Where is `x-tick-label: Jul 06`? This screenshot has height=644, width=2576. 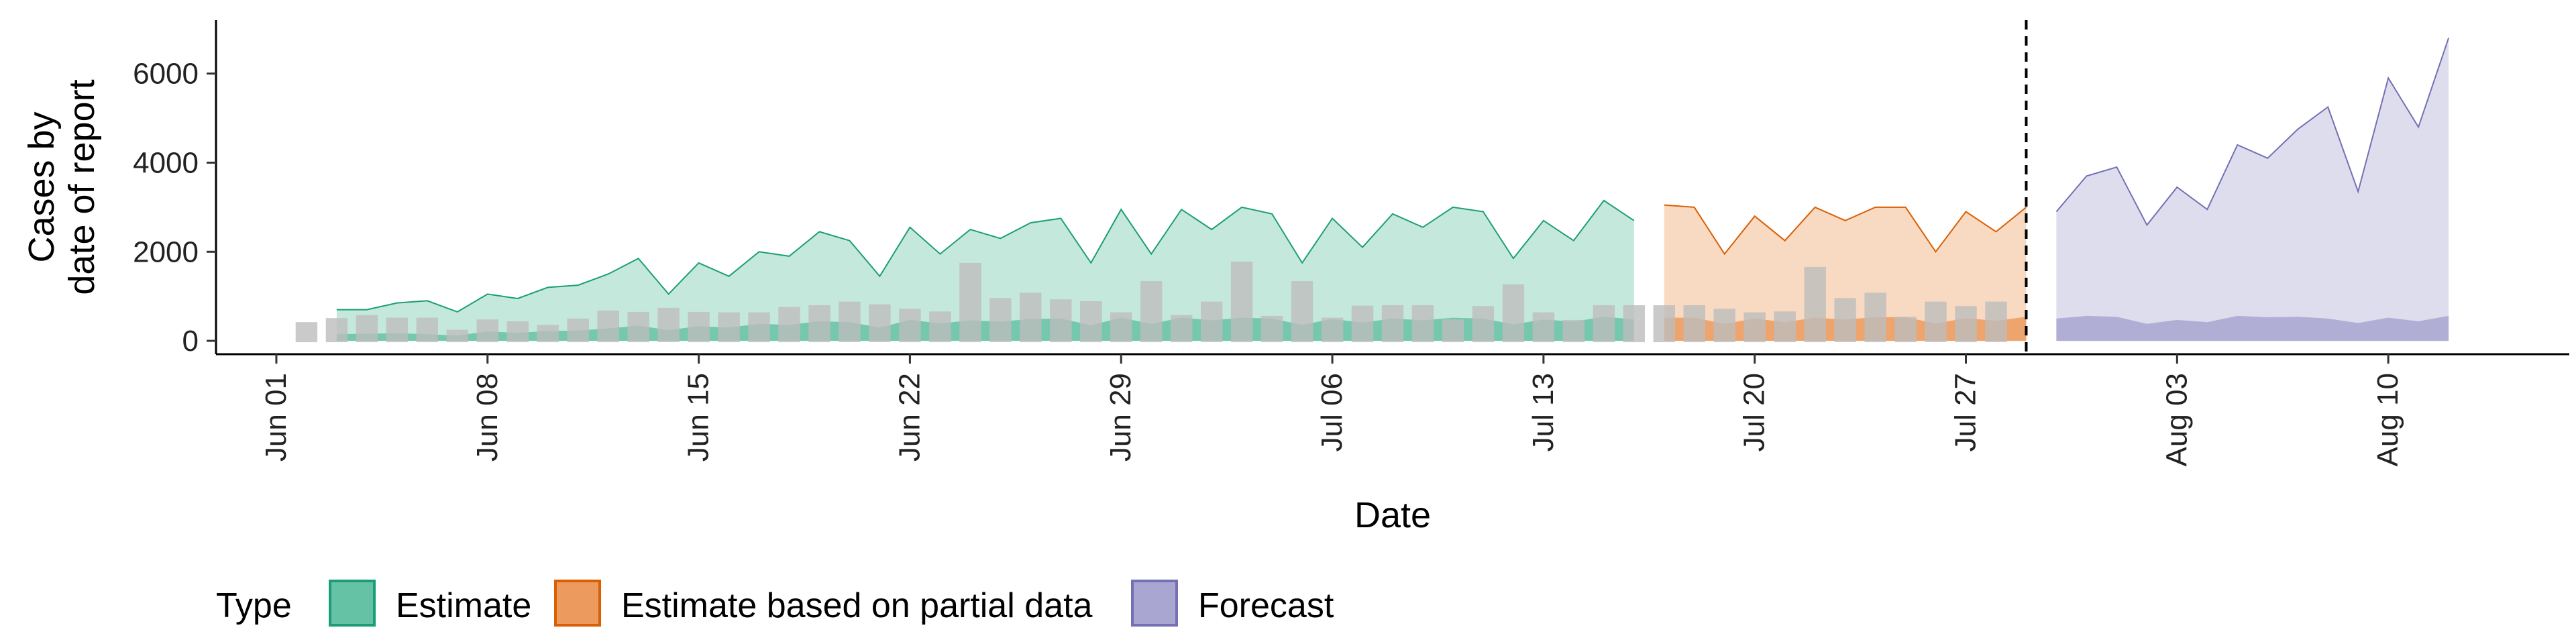 x-tick-label: Jul 06 is located at coordinates (1332, 412).